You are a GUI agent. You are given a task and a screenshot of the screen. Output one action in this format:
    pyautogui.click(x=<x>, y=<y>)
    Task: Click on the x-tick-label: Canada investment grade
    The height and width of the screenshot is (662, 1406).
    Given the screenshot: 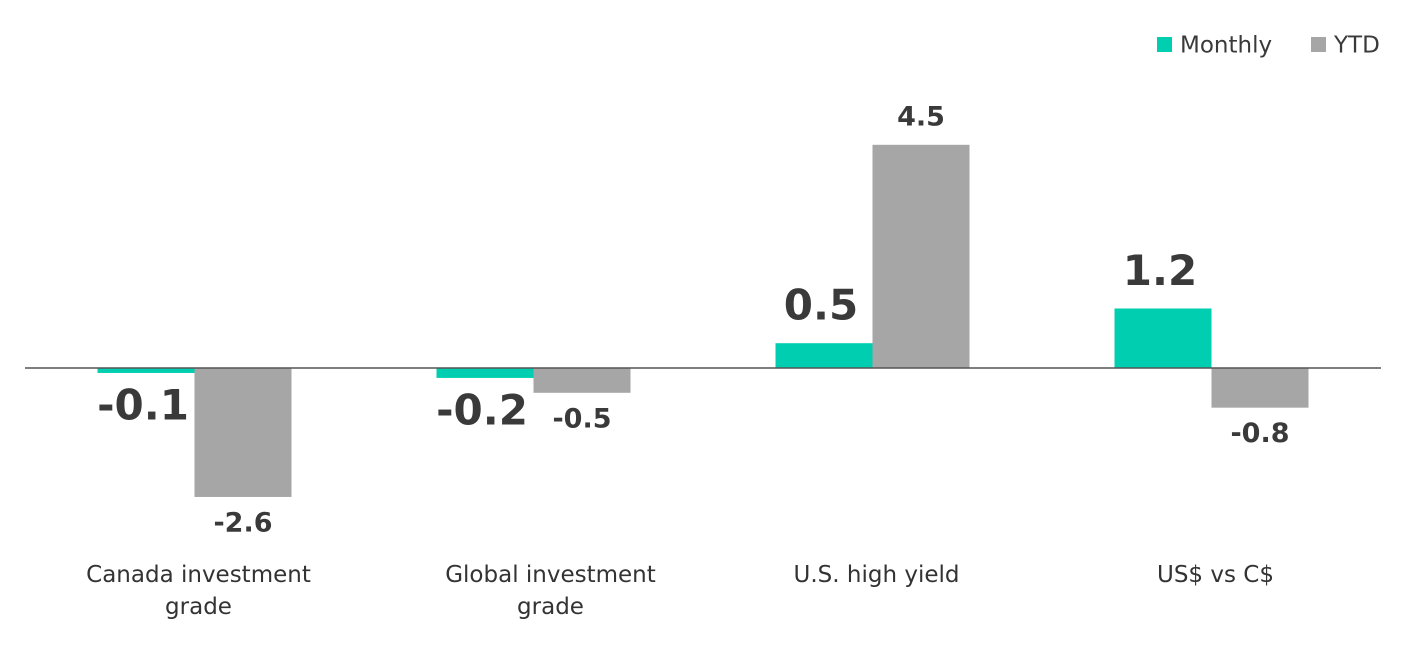 What is the action you would take?
    pyautogui.click(x=198, y=591)
    